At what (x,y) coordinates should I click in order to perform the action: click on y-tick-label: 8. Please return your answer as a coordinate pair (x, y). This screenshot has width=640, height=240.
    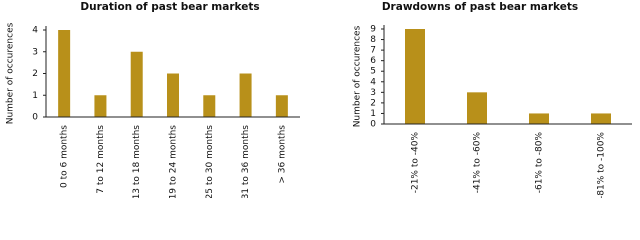
    Looking at the image, I should click on (373, 40).